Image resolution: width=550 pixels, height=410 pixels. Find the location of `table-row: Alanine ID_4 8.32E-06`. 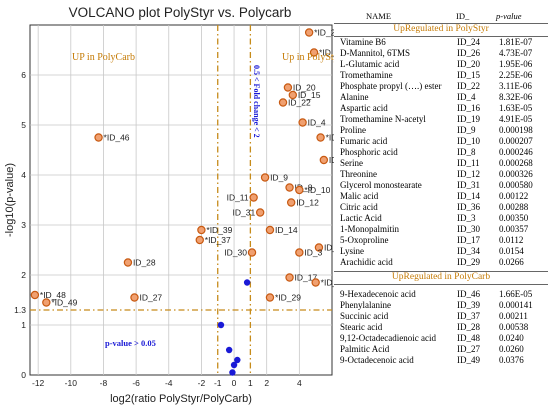

table-row: Alanine ID_4 8.32E-06 is located at coordinates (441, 97).